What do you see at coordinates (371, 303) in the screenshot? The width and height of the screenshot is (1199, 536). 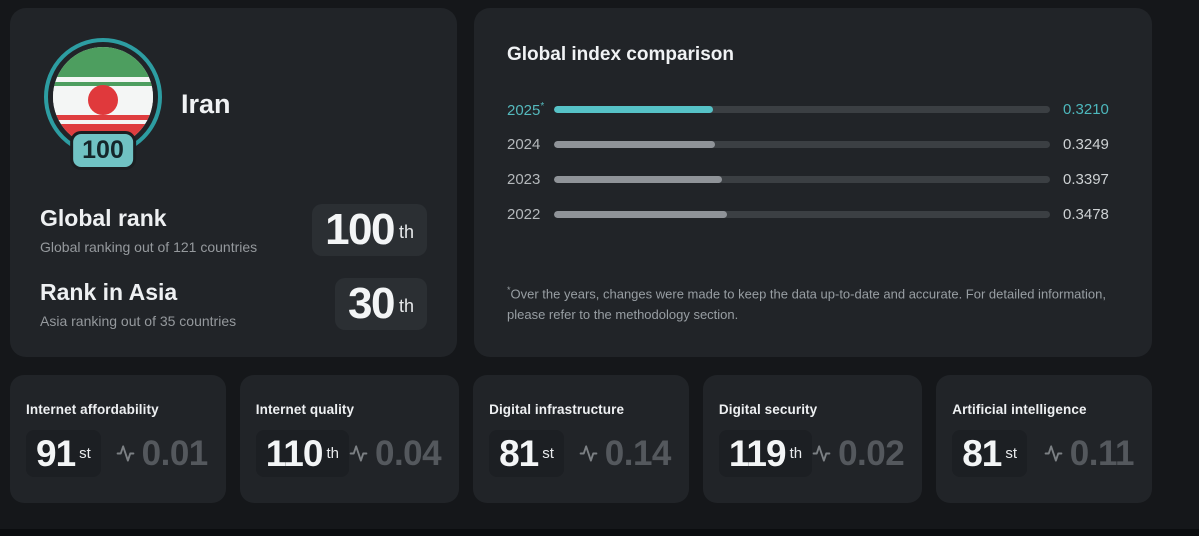 I see `asia-rank-value: 30` at bounding box center [371, 303].